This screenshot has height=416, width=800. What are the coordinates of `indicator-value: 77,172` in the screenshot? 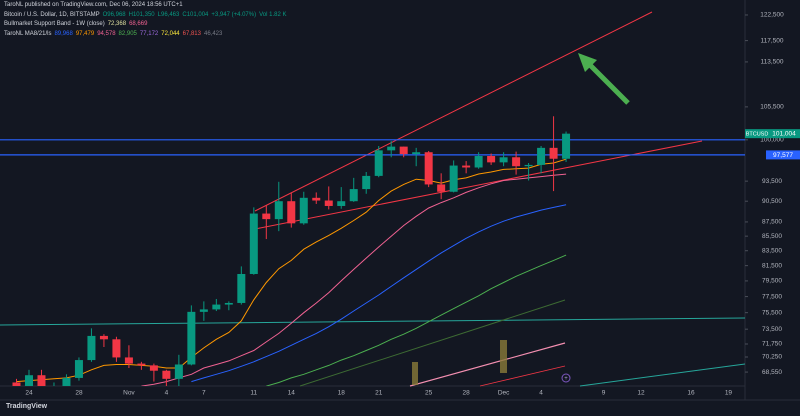 It's located at (149, 33).